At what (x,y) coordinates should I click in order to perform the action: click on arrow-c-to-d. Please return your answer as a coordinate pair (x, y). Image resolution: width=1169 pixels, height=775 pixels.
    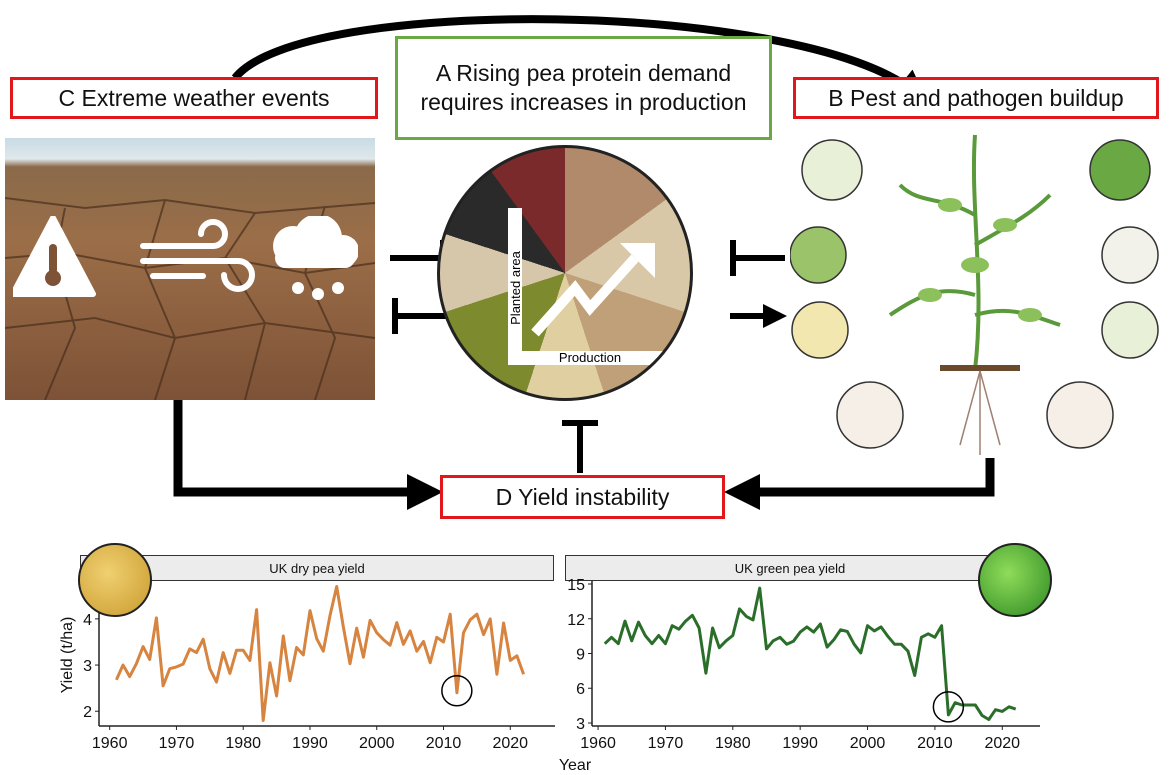
    Looking at the image, I should click on (308, 455).